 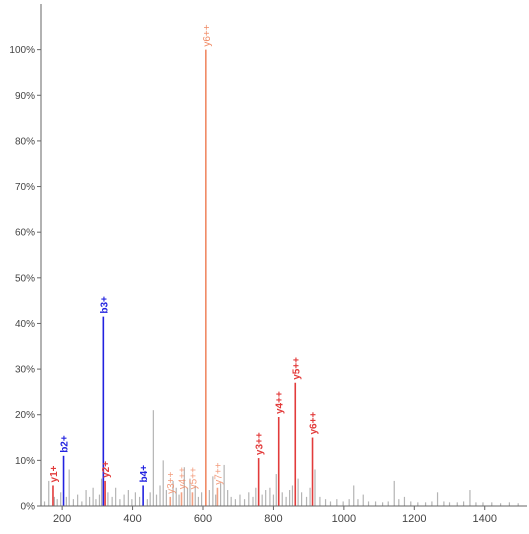 I want to click on y-tick-label: 40%, so click(x=25, y=324).